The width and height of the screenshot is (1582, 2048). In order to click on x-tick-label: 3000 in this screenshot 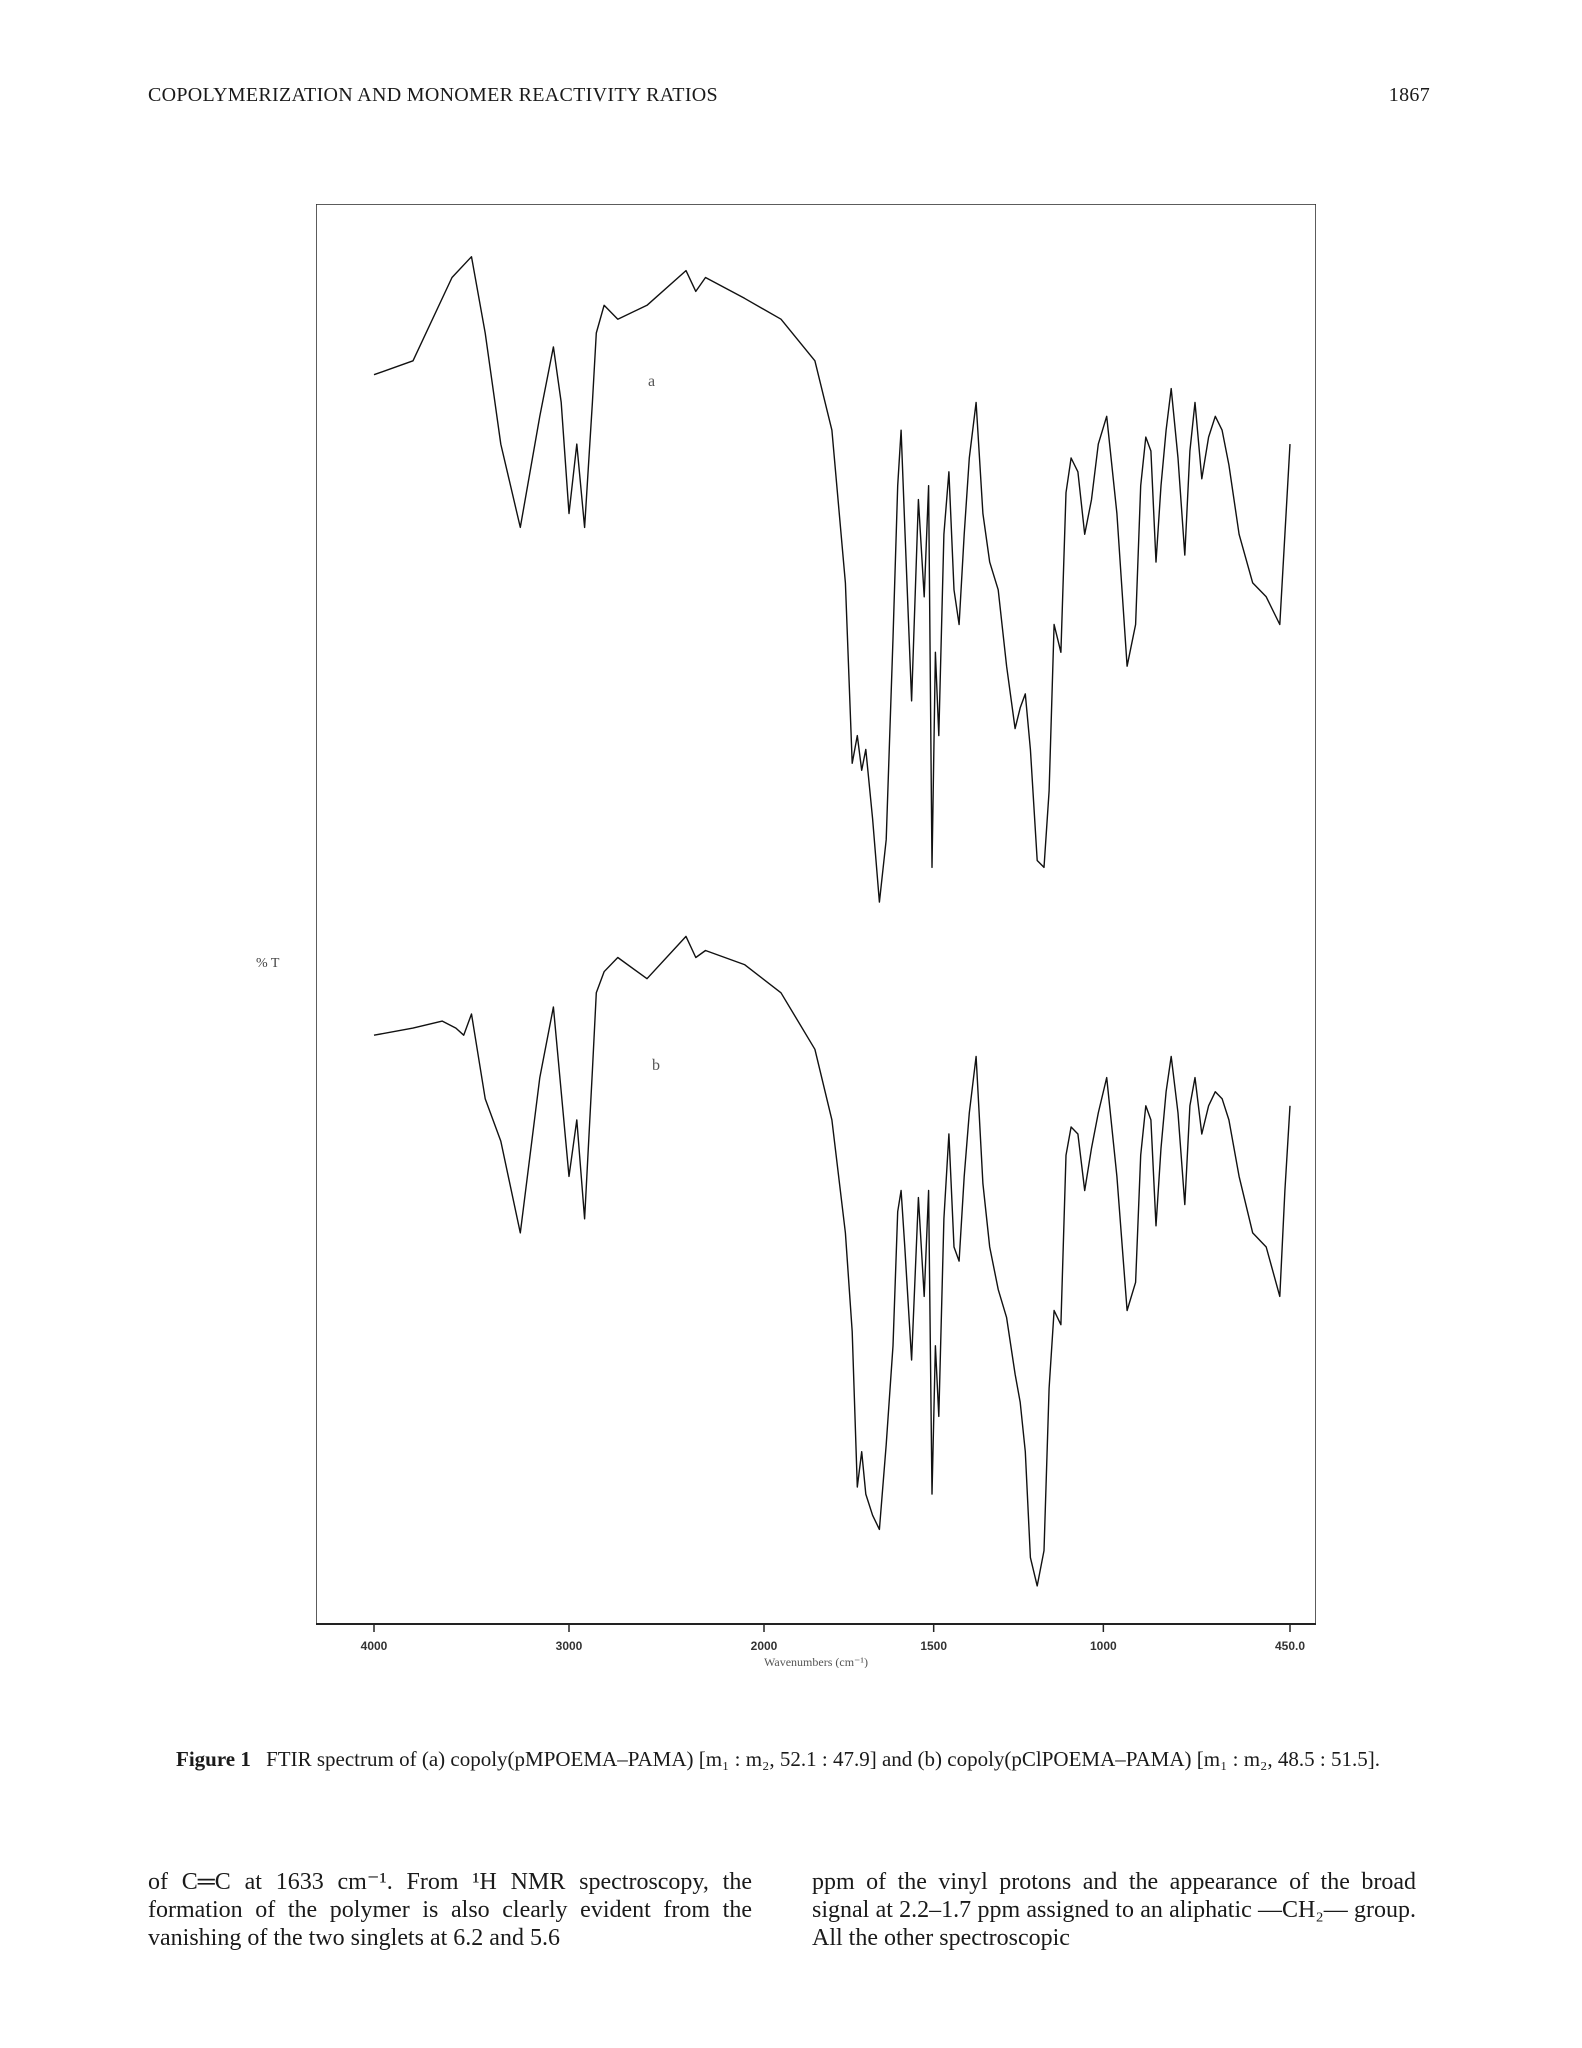, I will do `click(569, 1646)`.